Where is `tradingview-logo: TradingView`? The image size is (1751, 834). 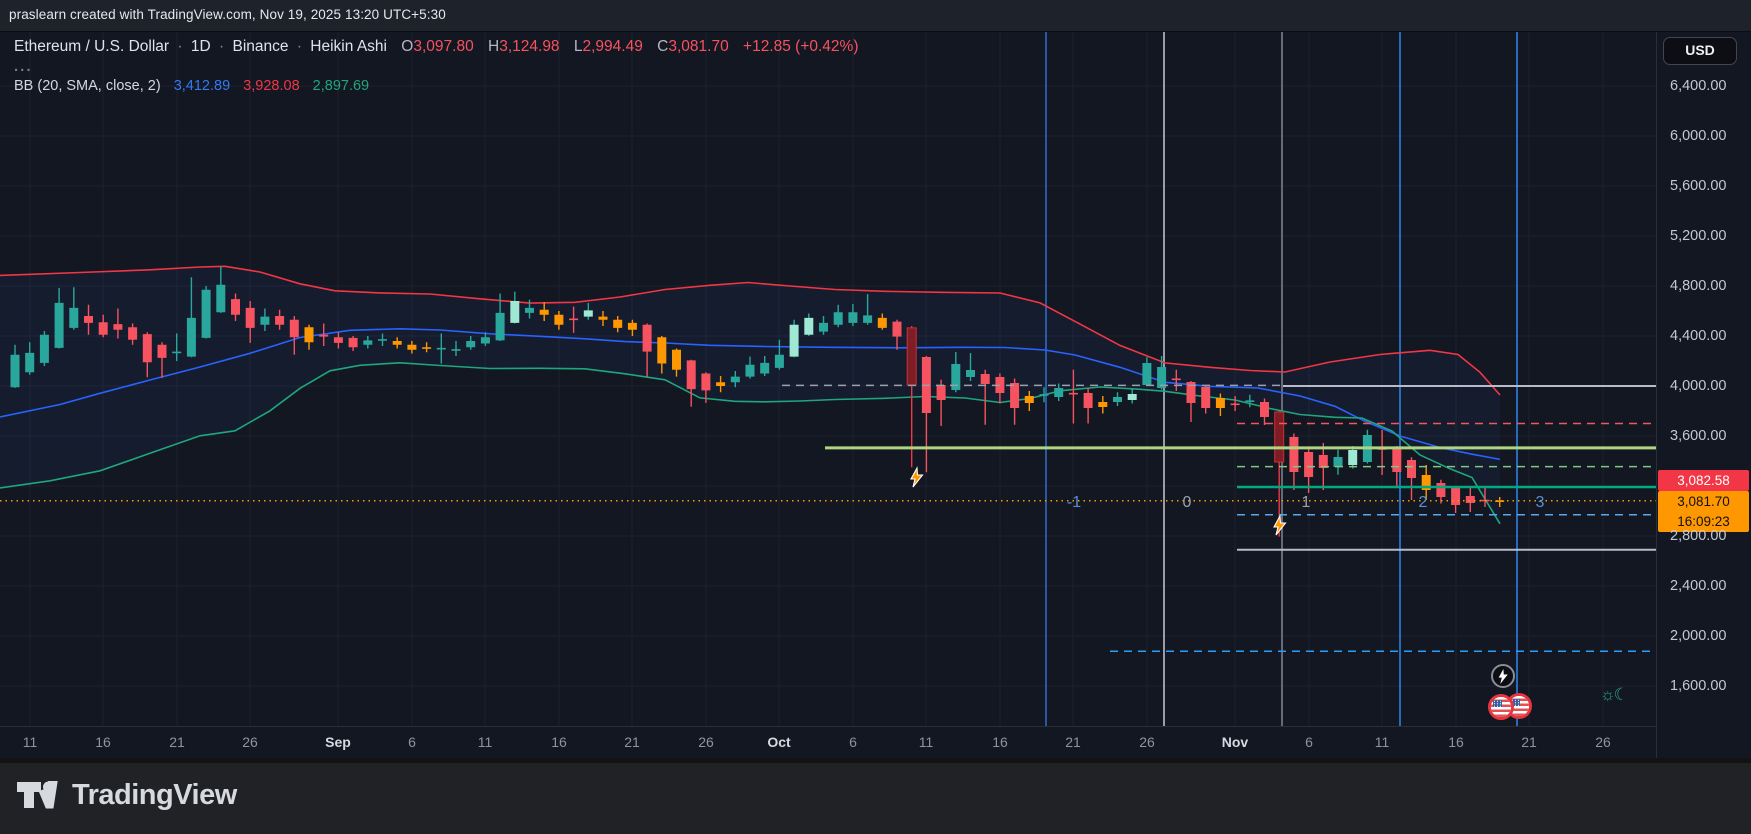 tradingview-logo: TradingView is located at coordinates (126, 795).